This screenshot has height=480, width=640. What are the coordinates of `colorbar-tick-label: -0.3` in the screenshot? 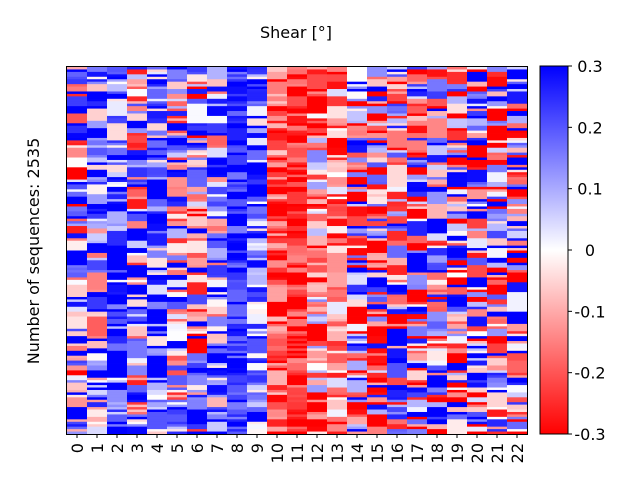 It's located at (589, 434).